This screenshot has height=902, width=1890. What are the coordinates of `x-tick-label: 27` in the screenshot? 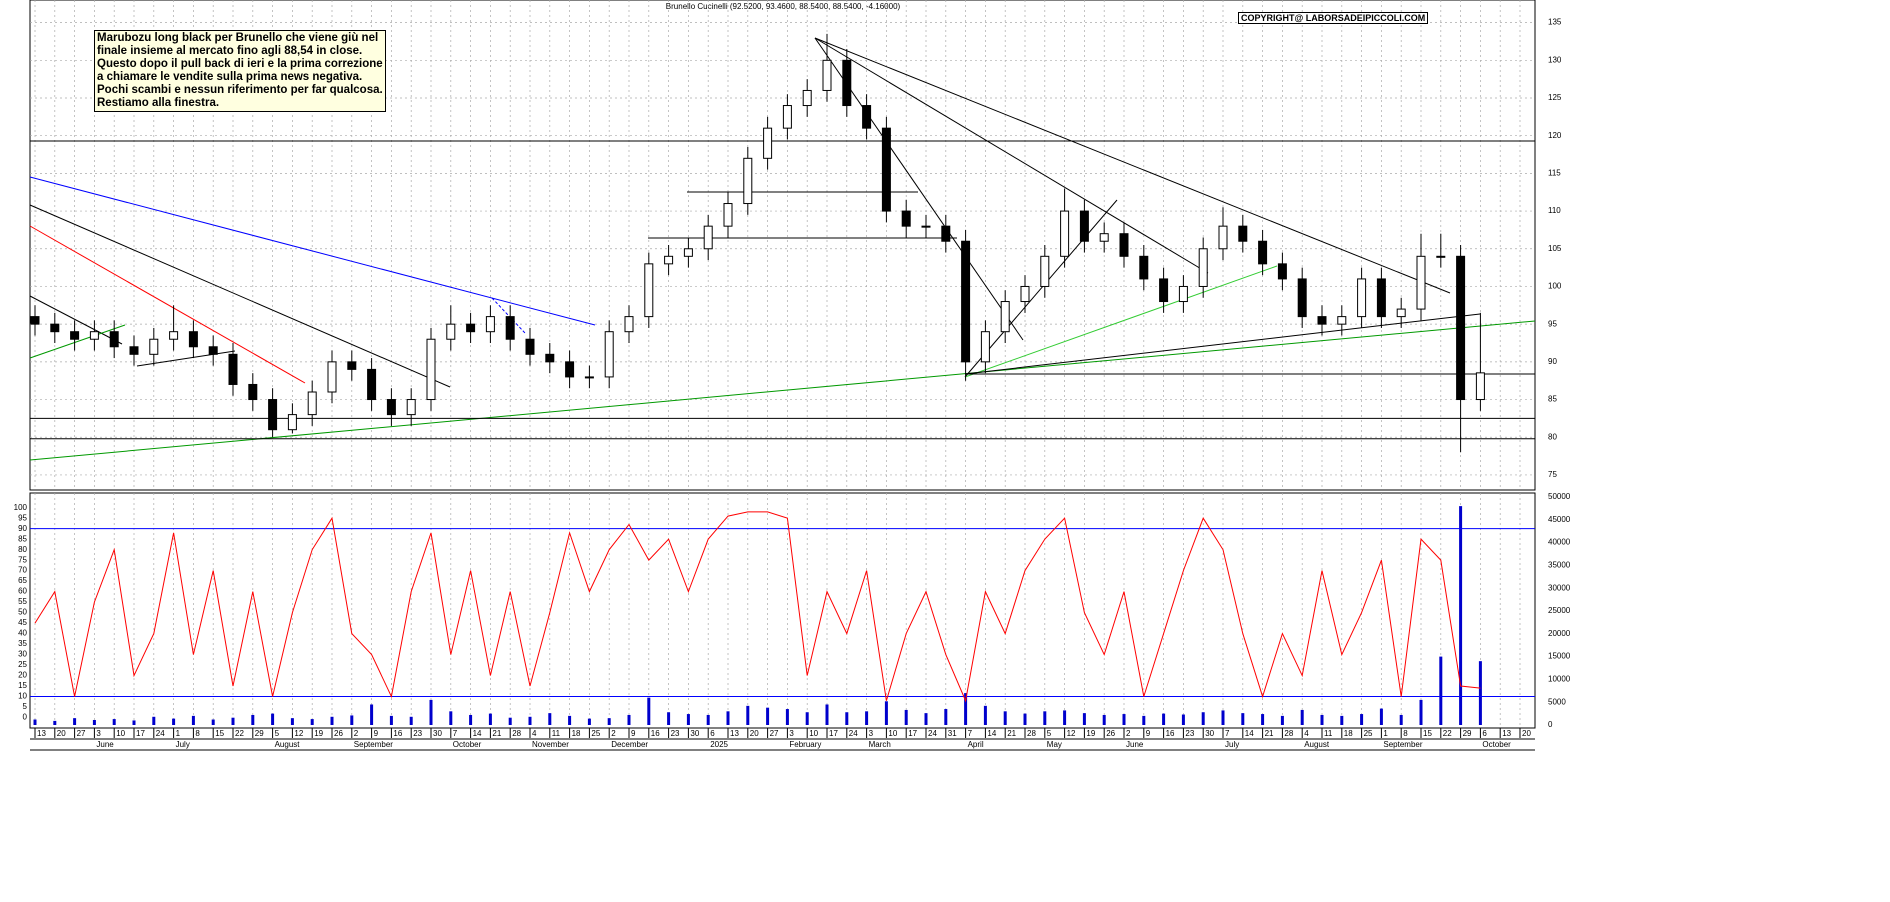 It's located at (81, 733).